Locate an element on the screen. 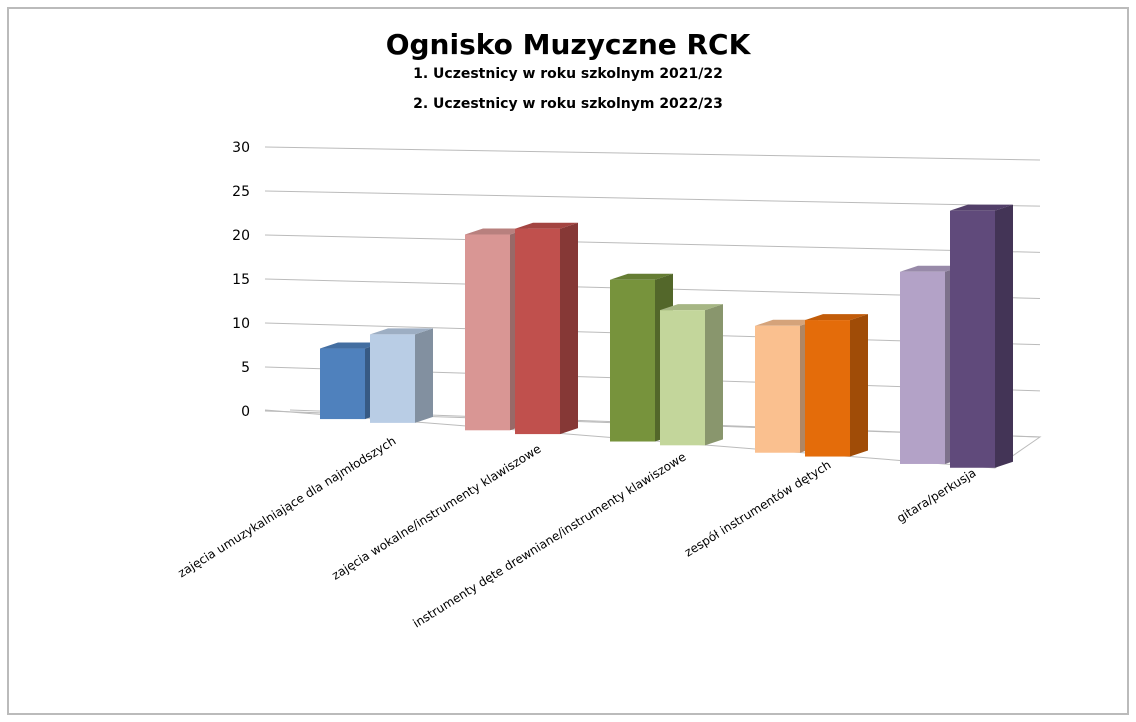 The height and width of the screenshot is (722, 1136). y-tick-label: 20 is located at coordinates (241, 236).